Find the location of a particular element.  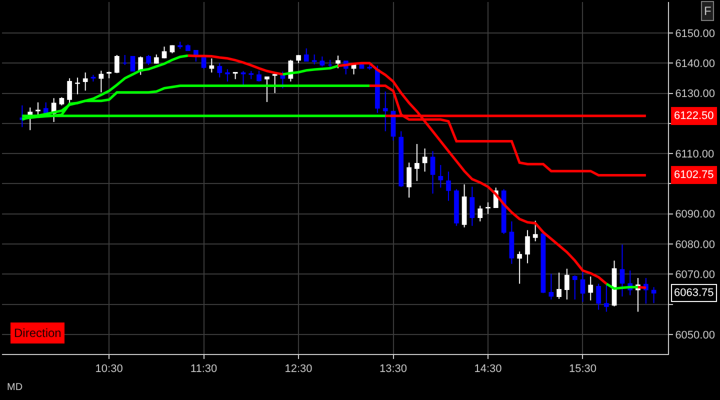

x-tick-label: 12:30 is located at coordinates (298, 369).